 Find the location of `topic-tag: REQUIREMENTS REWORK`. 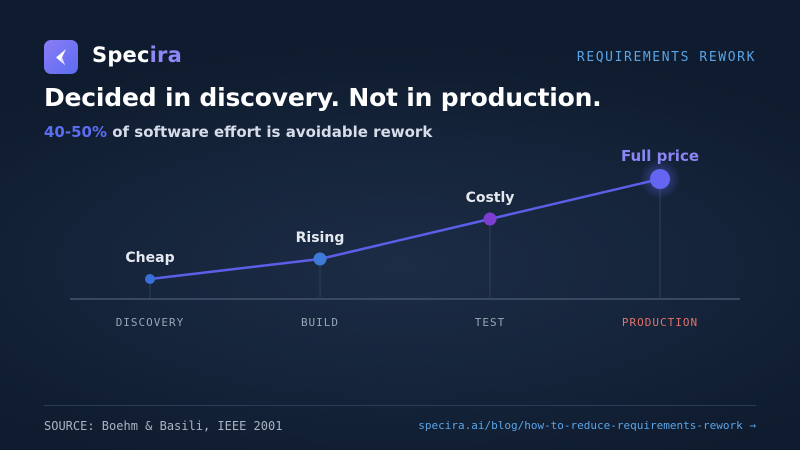

topic-tag: REQUIREMENTS REWORK is located at coordinates (666, 57).